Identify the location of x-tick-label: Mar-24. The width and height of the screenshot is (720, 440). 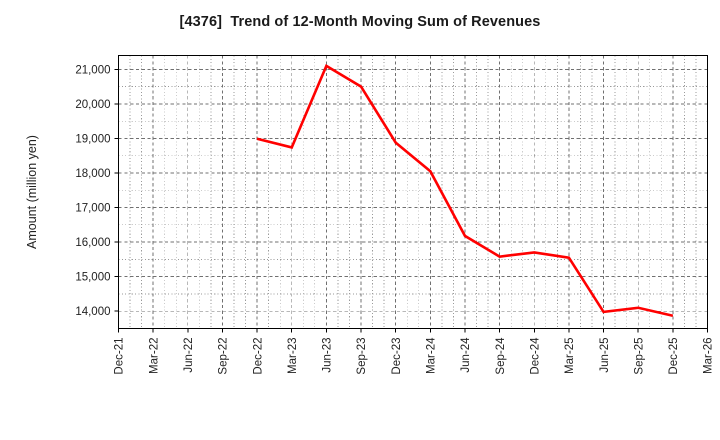
(432, 355).